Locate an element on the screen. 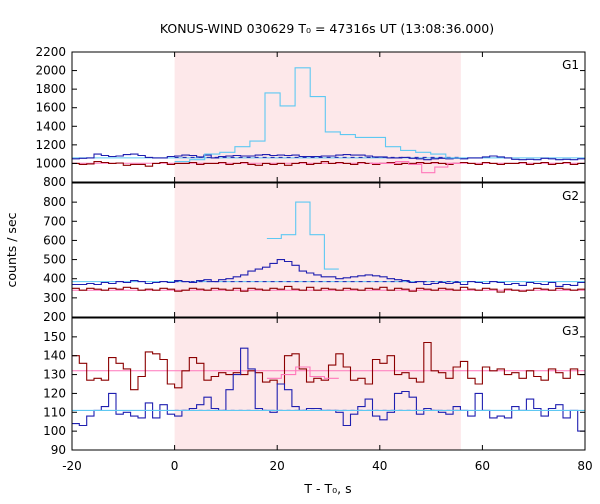 The height and width of the screenshot is (504, 600). y-tick-label: 130 is located at coordinates (54, 375).